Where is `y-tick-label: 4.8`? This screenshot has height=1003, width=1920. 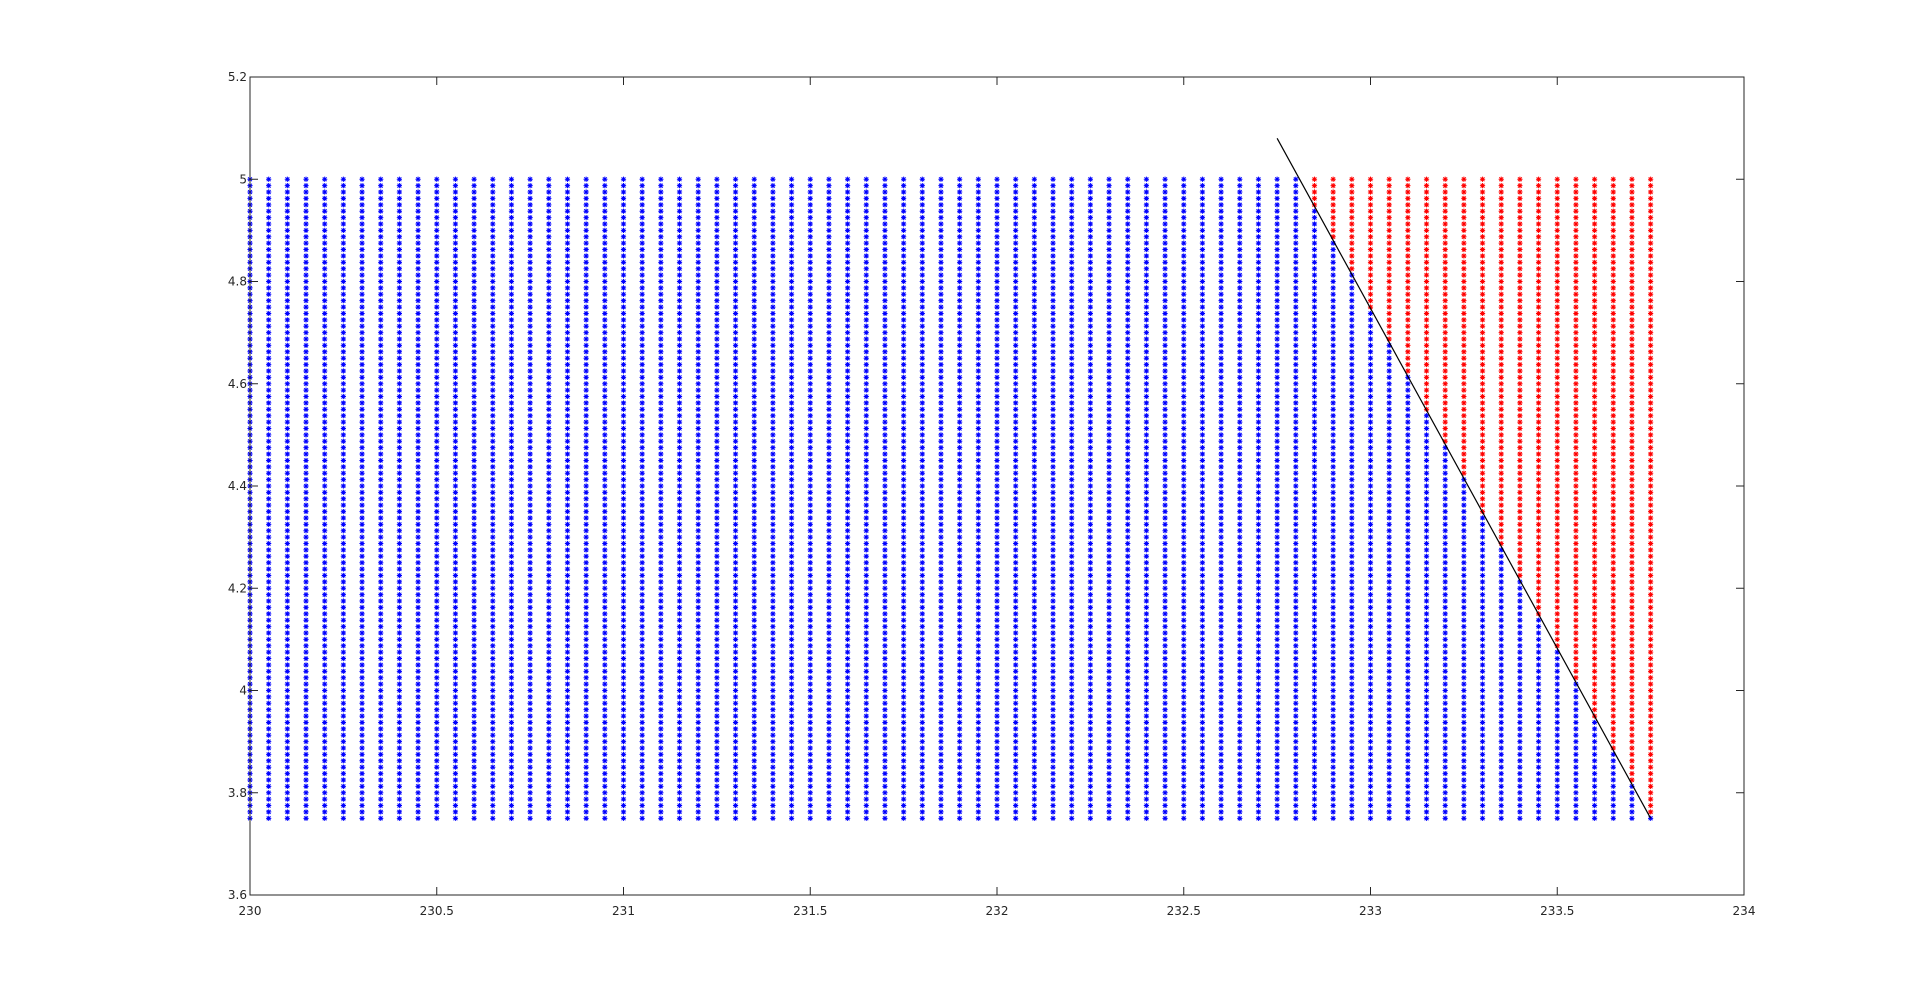
y-tick-label: 4.8 is located at coordinates (237, 282).